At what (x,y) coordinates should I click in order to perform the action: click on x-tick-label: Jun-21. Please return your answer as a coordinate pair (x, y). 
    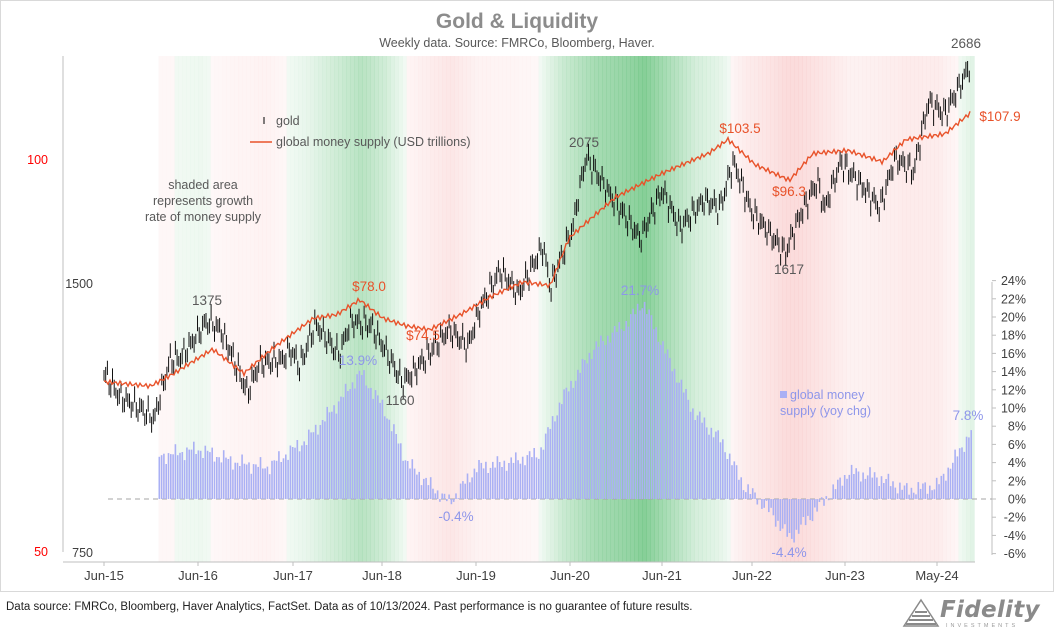
    Looking at the image, I should click on (662, 575).